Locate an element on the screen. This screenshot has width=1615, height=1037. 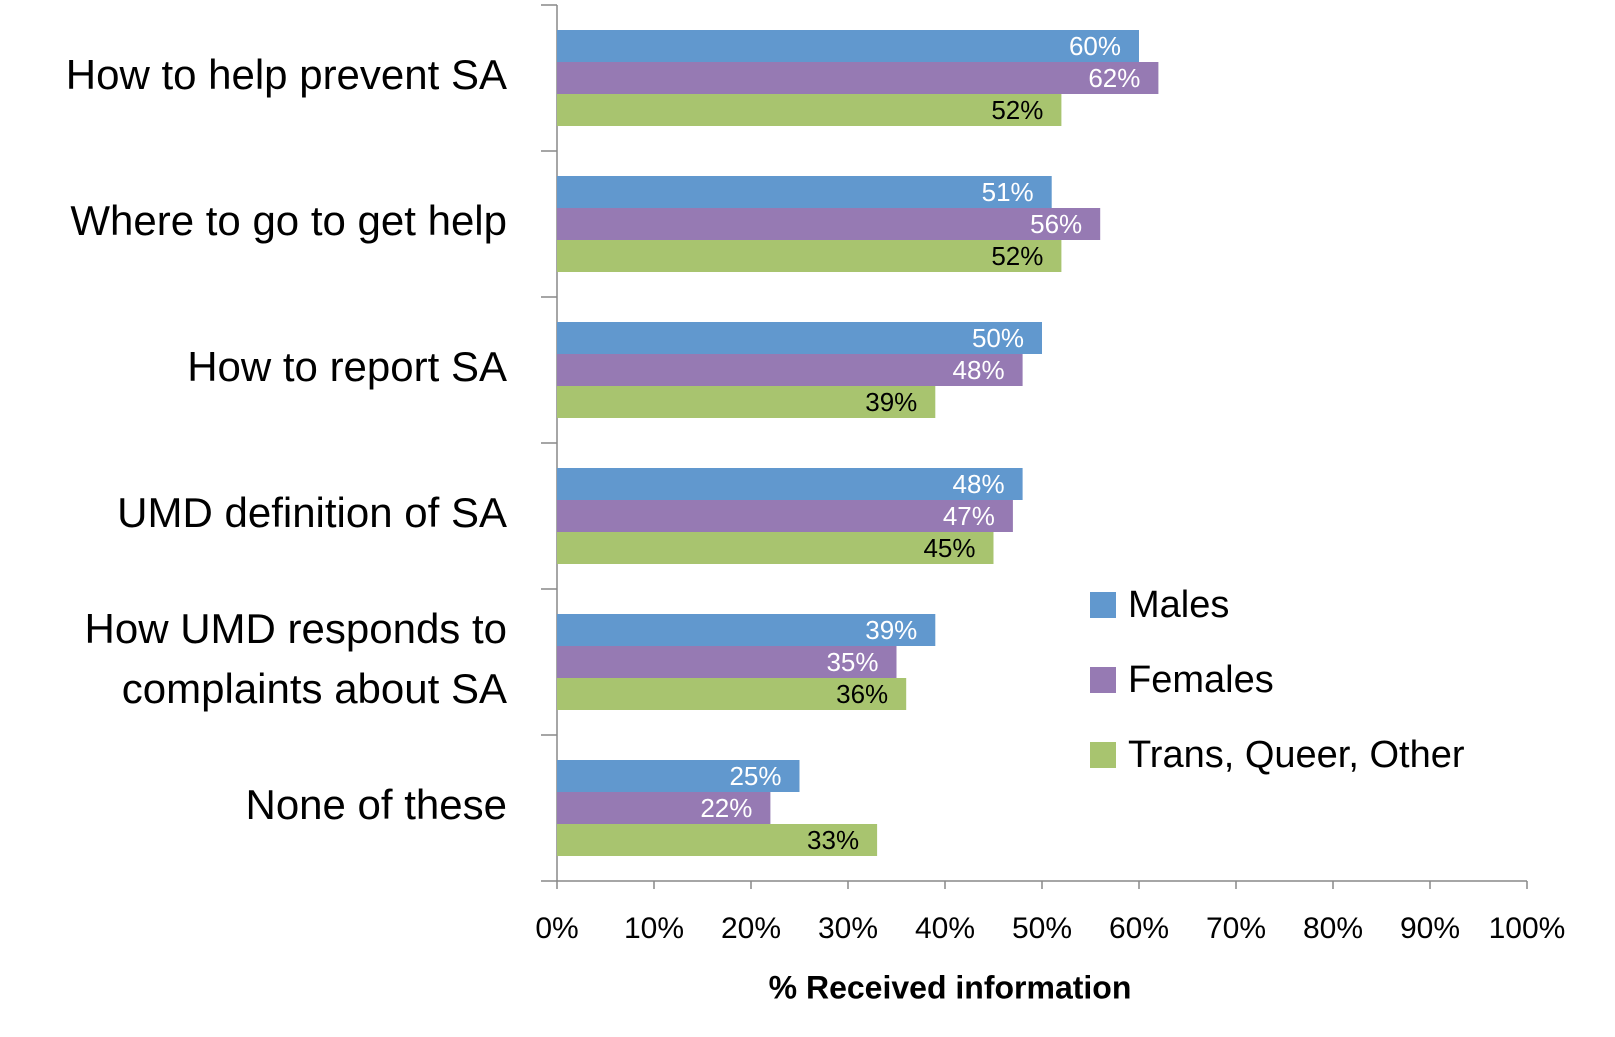
x-tick-label: 0% is located at coordinates (556, 928).